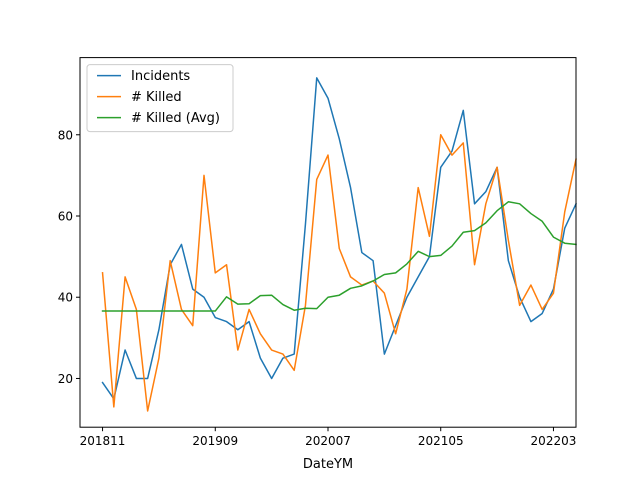 The image size is (640, 480). I want to click on legend-label: # Killed (Avg), so click(175, 118).